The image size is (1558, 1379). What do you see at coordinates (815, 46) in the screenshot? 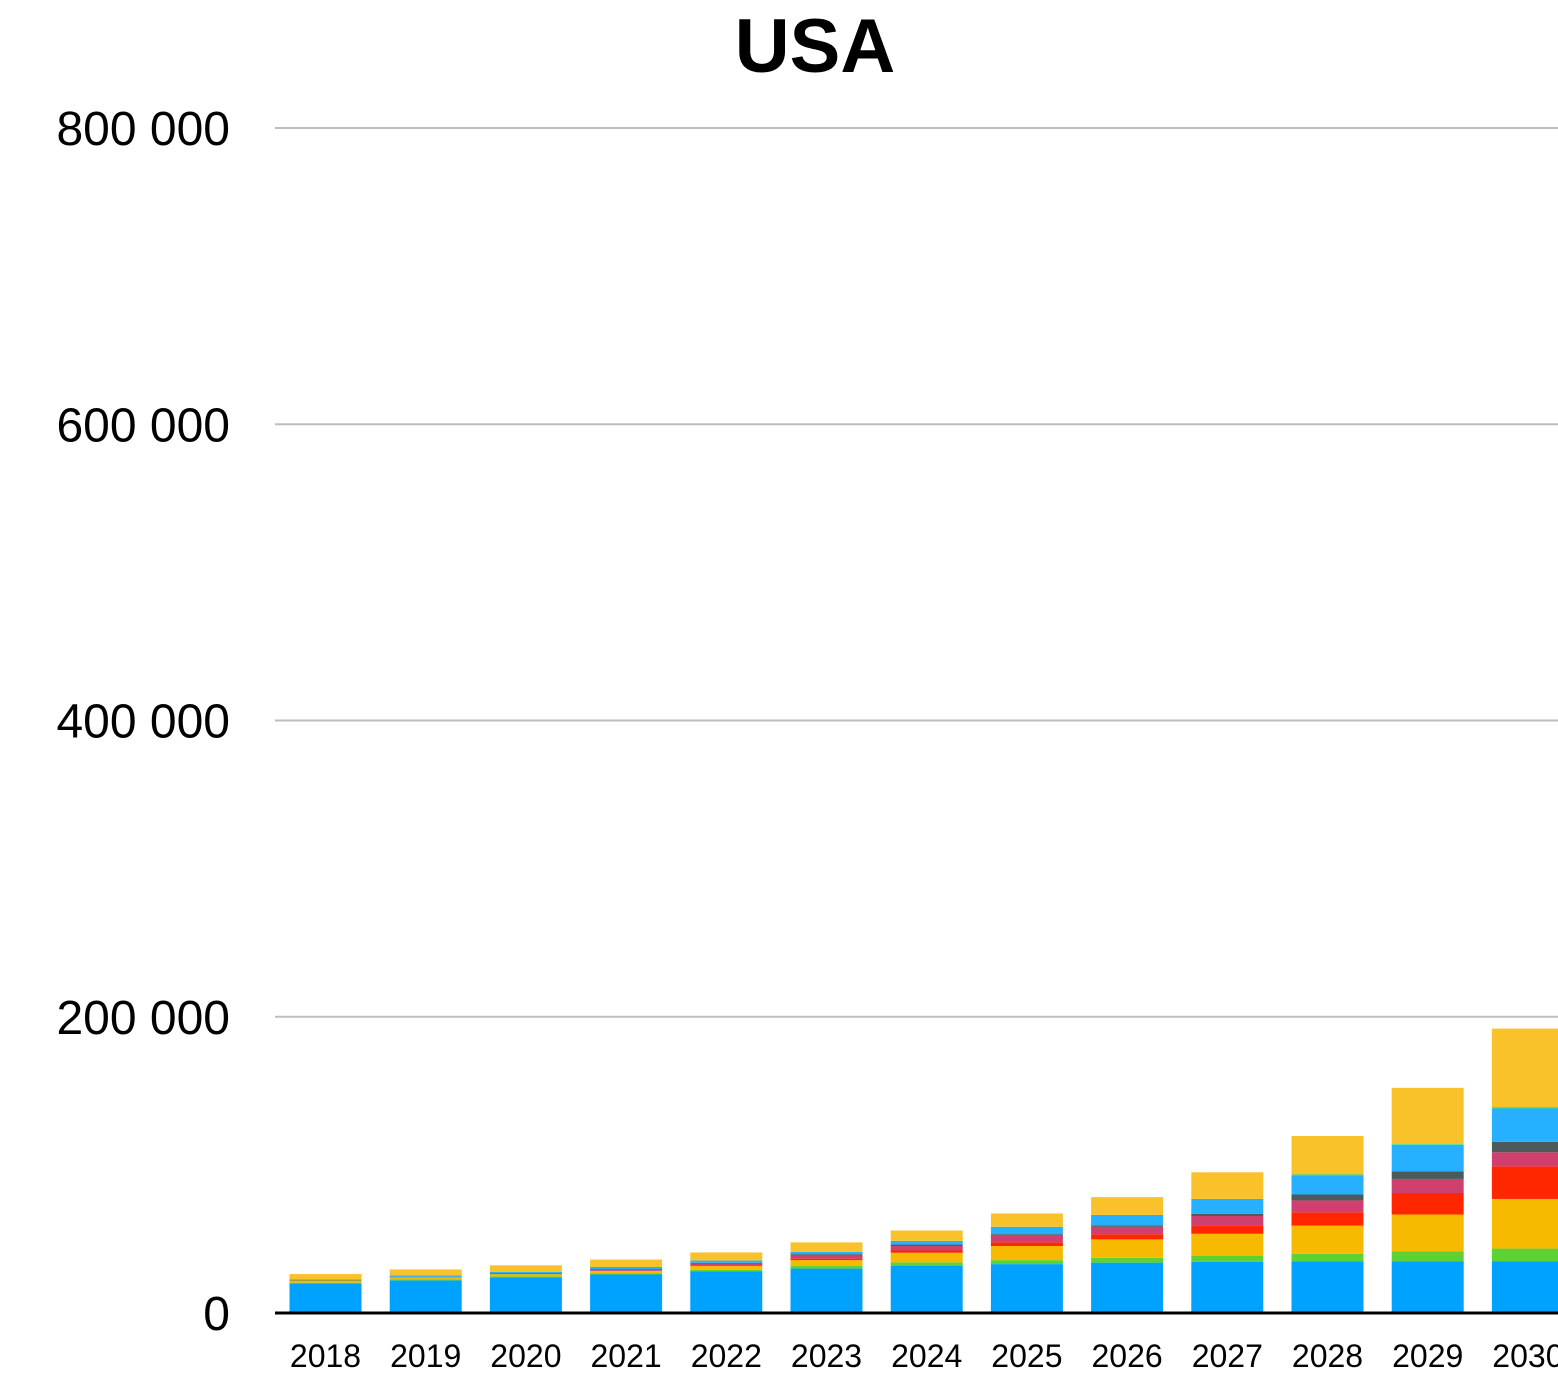
I see `chart-title: USA` at bounding box center [815, 46].